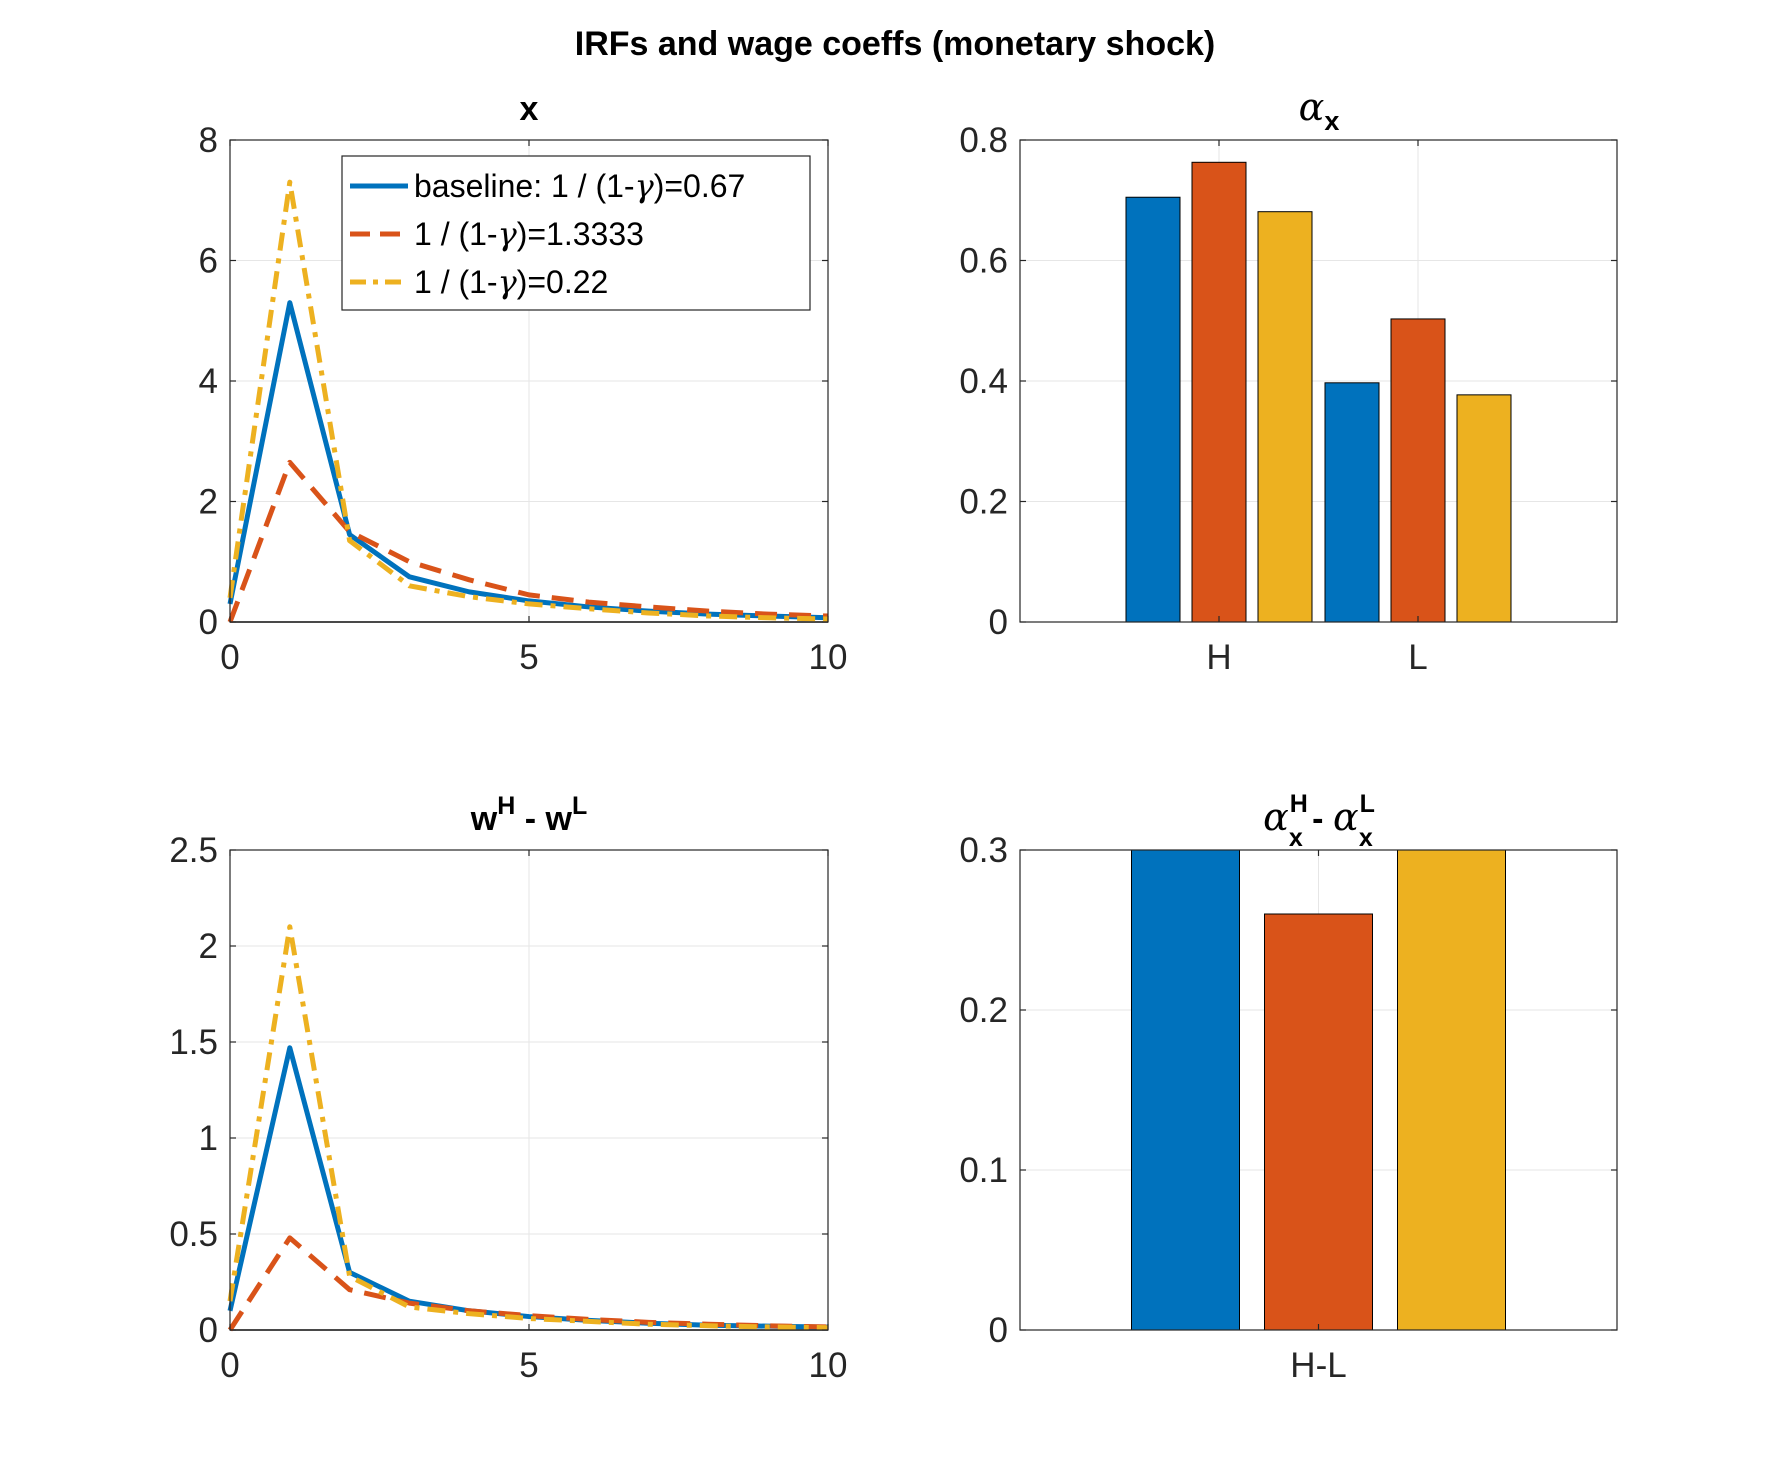  I want to click on alphadiff-ytick-label: 0.1, so click(983, 1170).